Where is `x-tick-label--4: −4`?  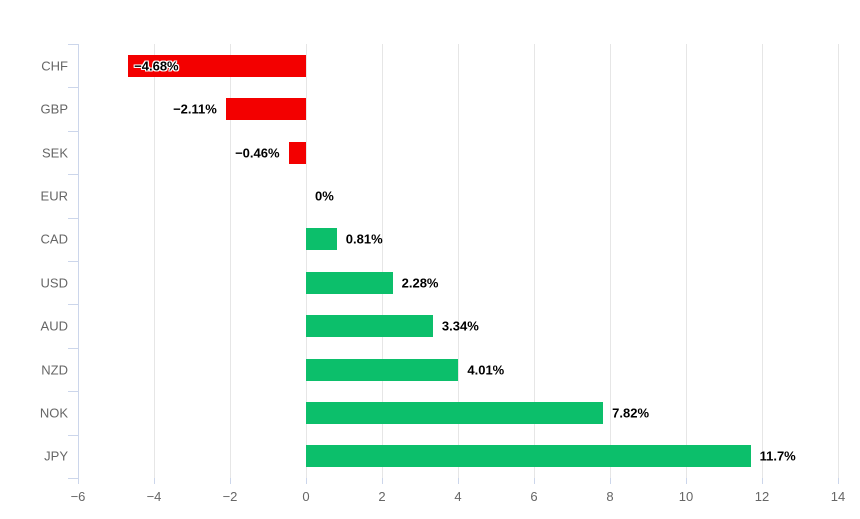
x-tick-label--4: −4 is located at coordinates (154, 496).